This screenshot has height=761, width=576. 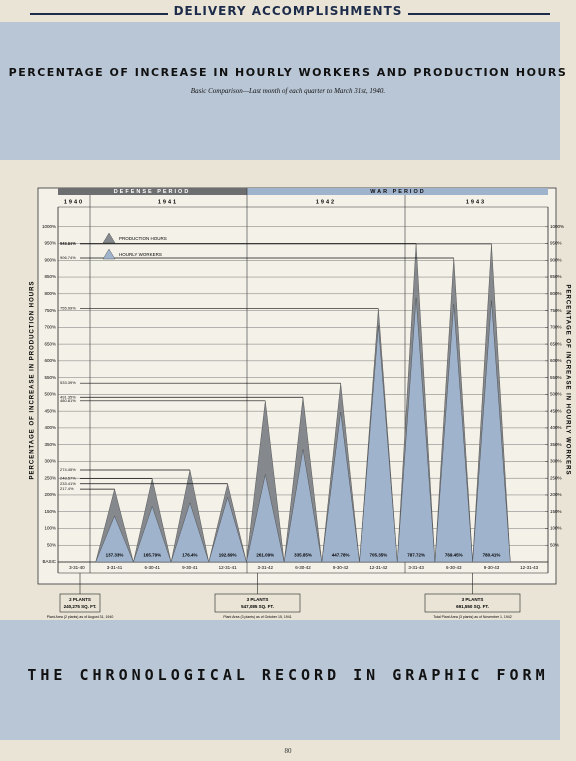 What do you see at coordinates (50, 343) in the screenshot?
I see `y-tick-label: 650%` at bounding box center [50, 343].